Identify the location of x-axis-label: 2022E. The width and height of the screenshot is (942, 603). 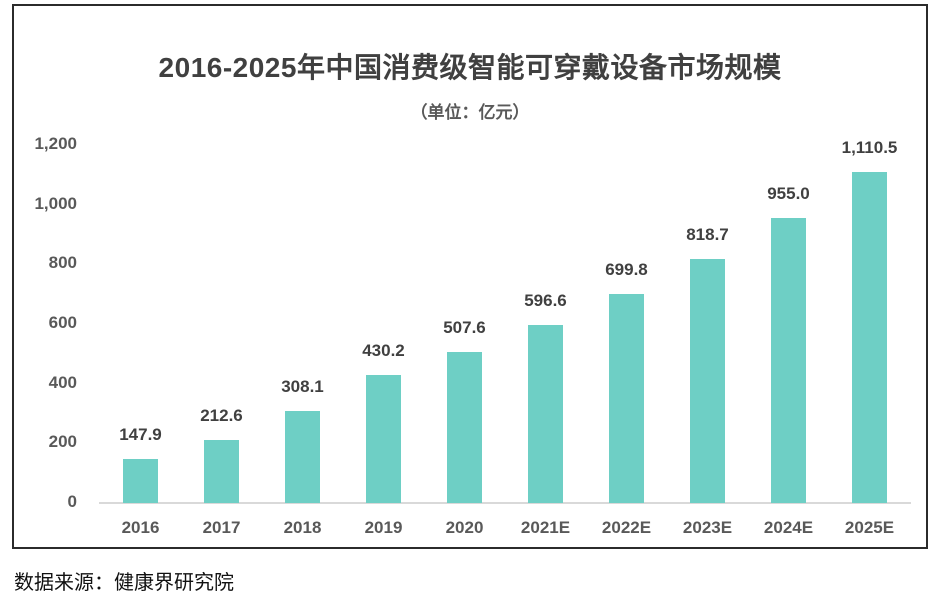
(626, 527).